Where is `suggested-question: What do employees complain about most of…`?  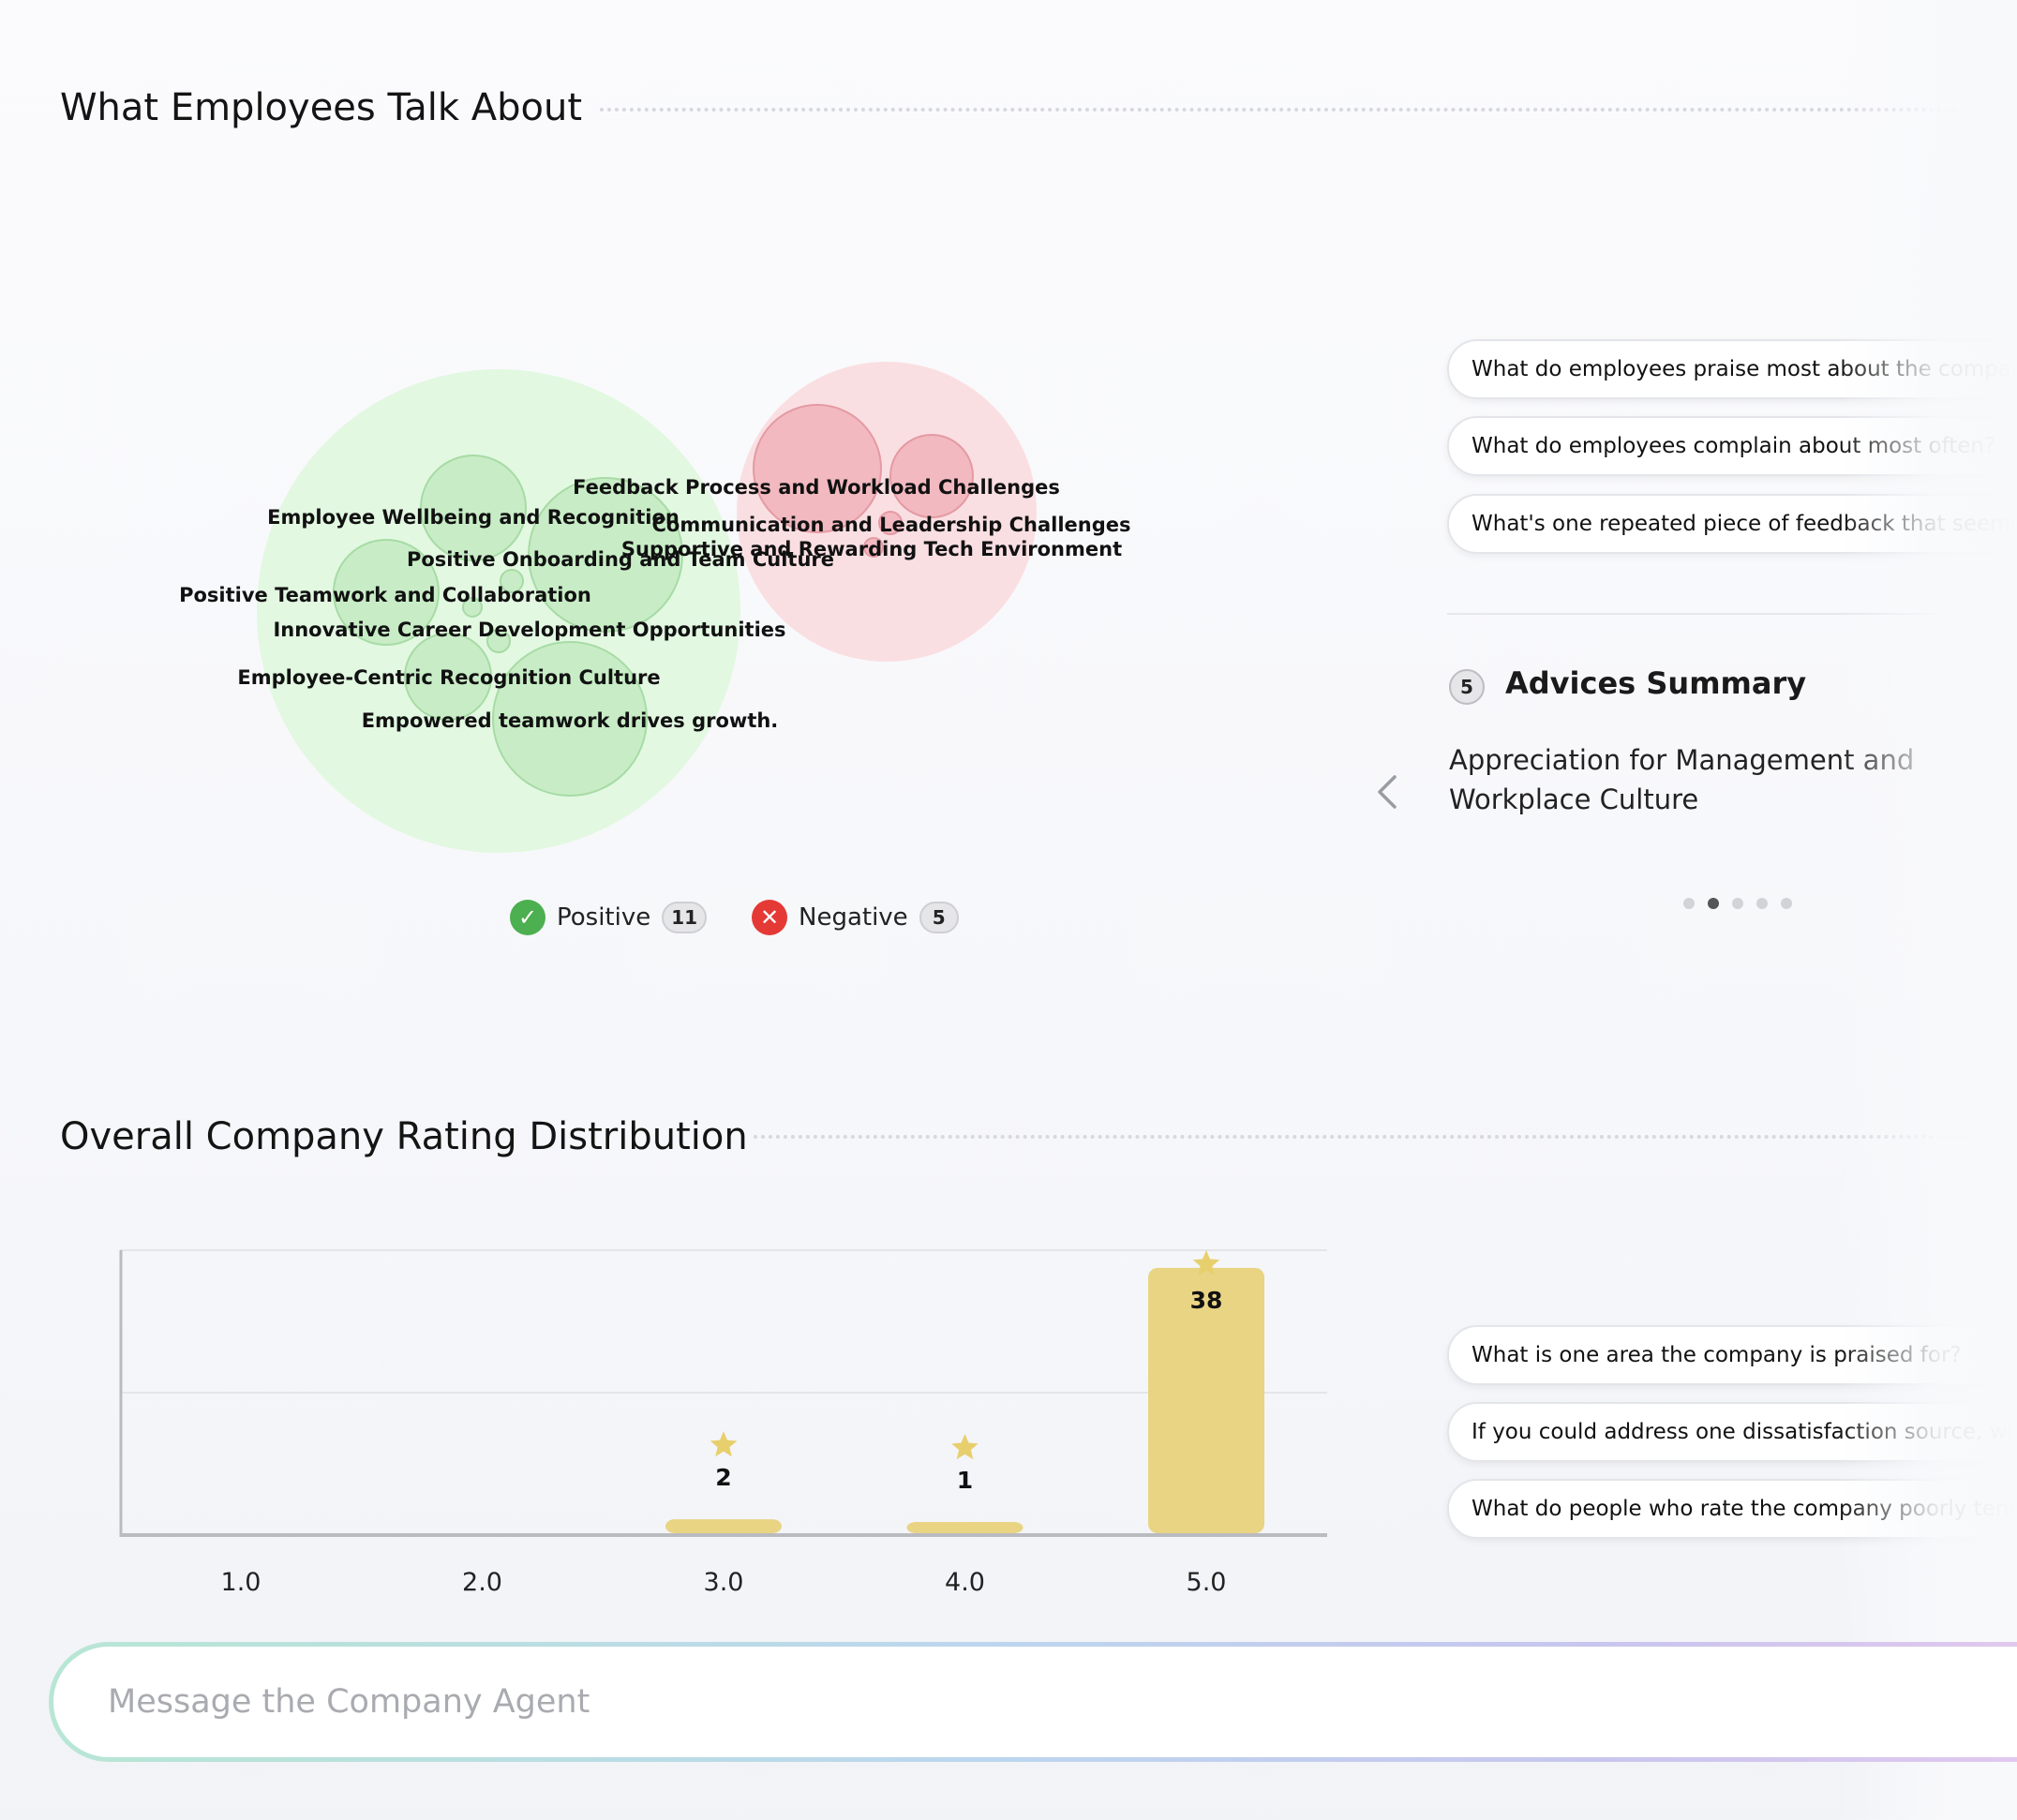
suggested-question: What do employees complain about most of… is located at coordinates (1732, 446).